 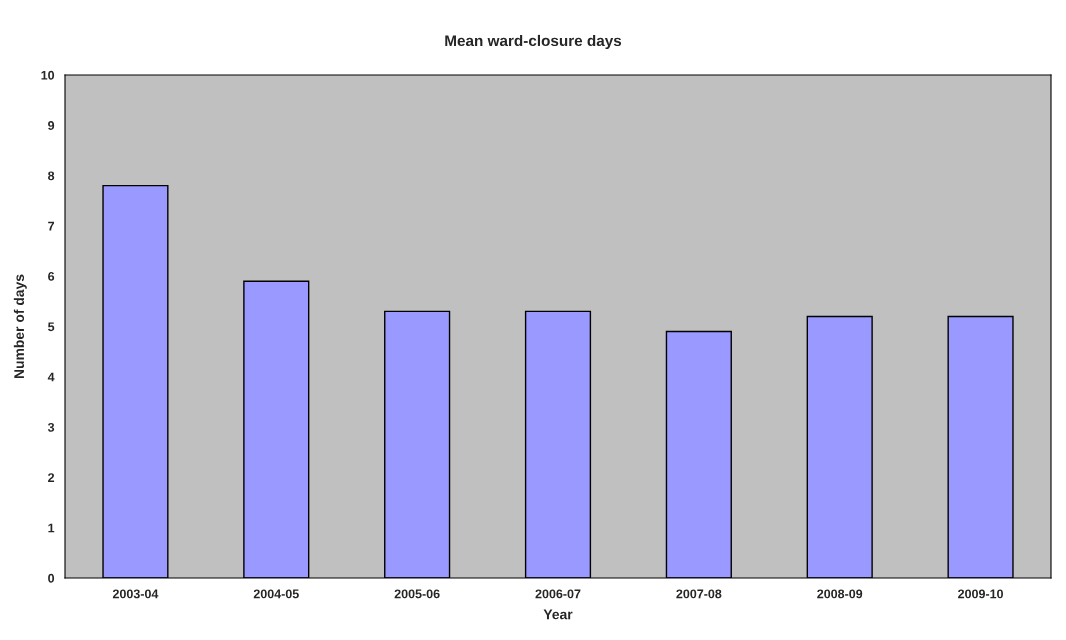 What do you see at coordinates (51, 477) in the screenshot?
I see `y-tick-label: 2` at bounding box center [51, 477].